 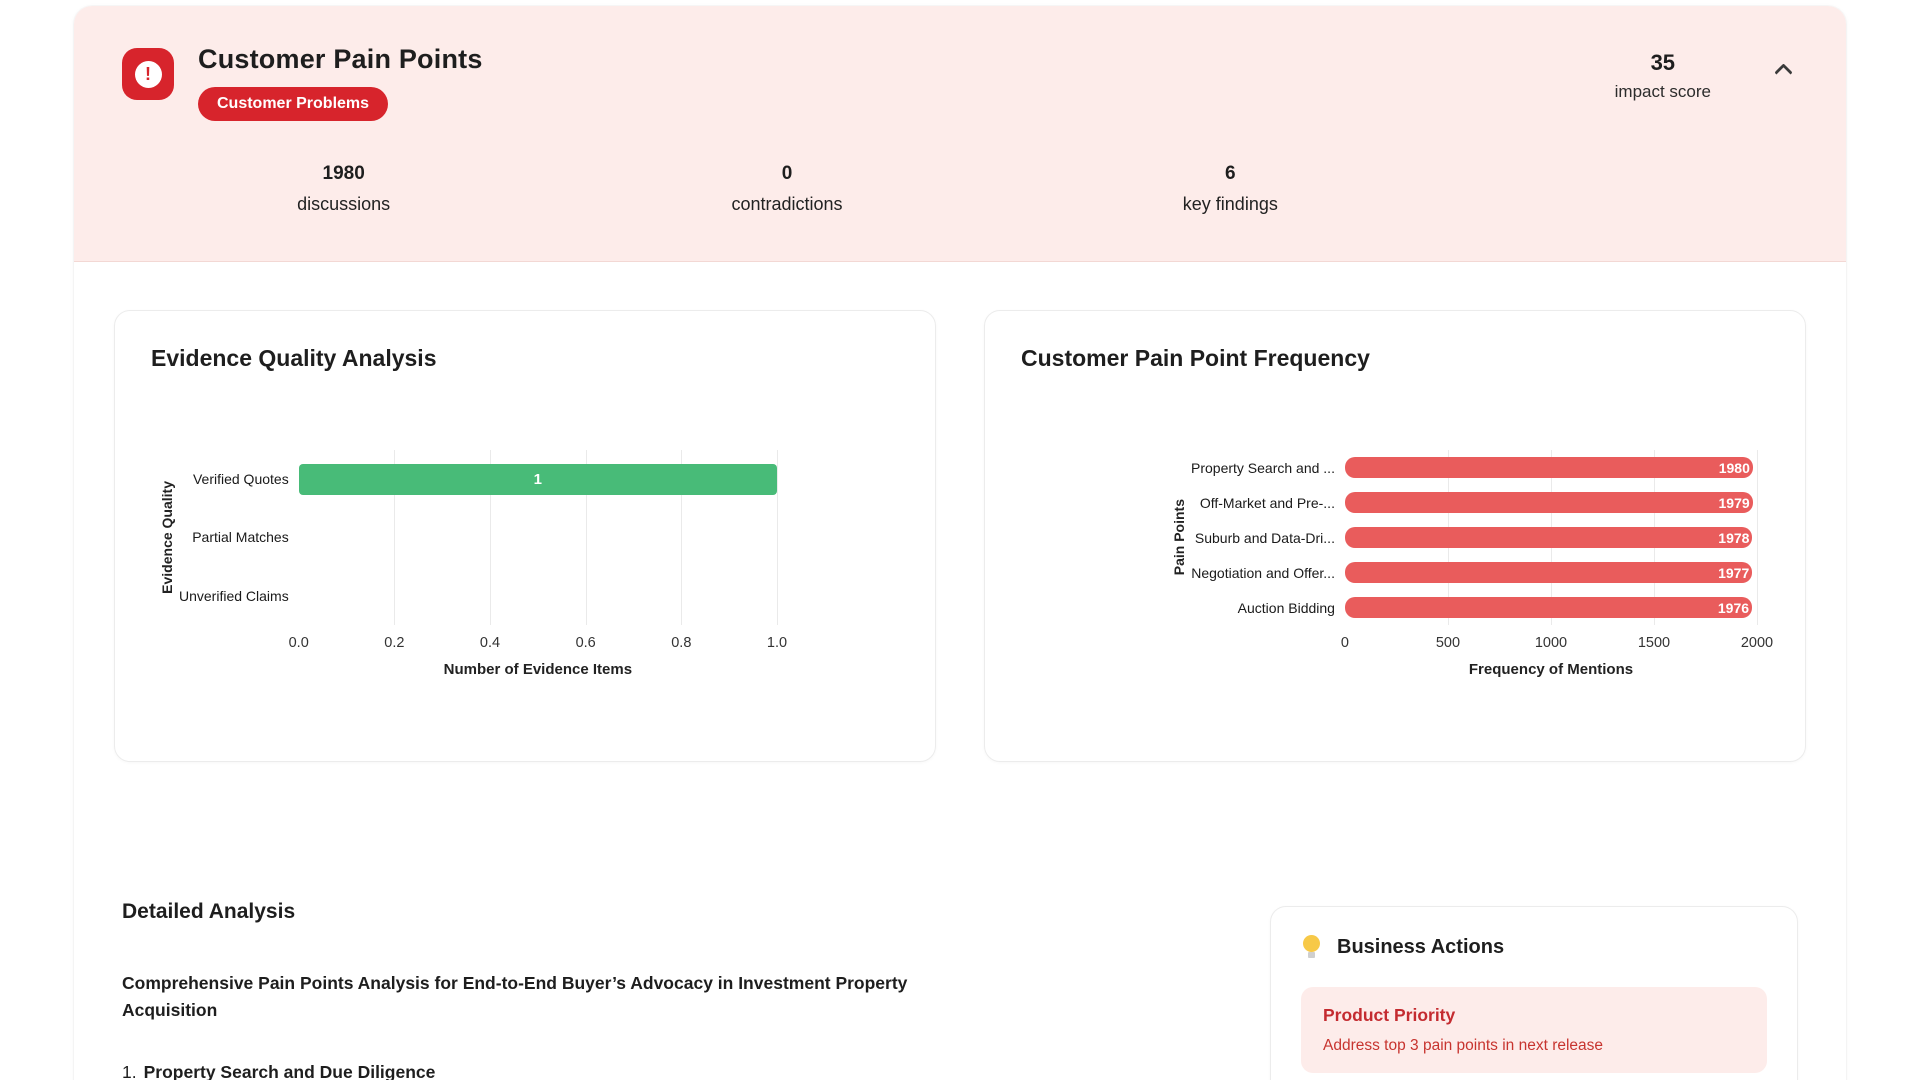 I want to click on category-label: Auction Bidding, so click(x=1286, y=607).